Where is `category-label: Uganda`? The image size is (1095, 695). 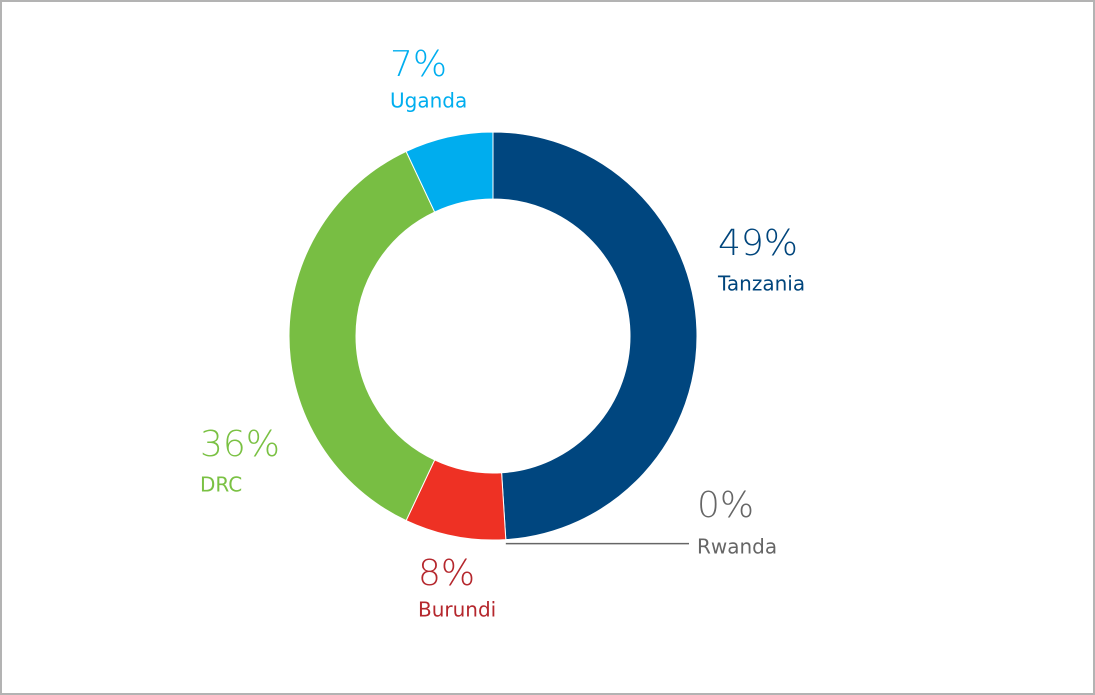
category-label: Uganda is located at coordinates (428, 101).